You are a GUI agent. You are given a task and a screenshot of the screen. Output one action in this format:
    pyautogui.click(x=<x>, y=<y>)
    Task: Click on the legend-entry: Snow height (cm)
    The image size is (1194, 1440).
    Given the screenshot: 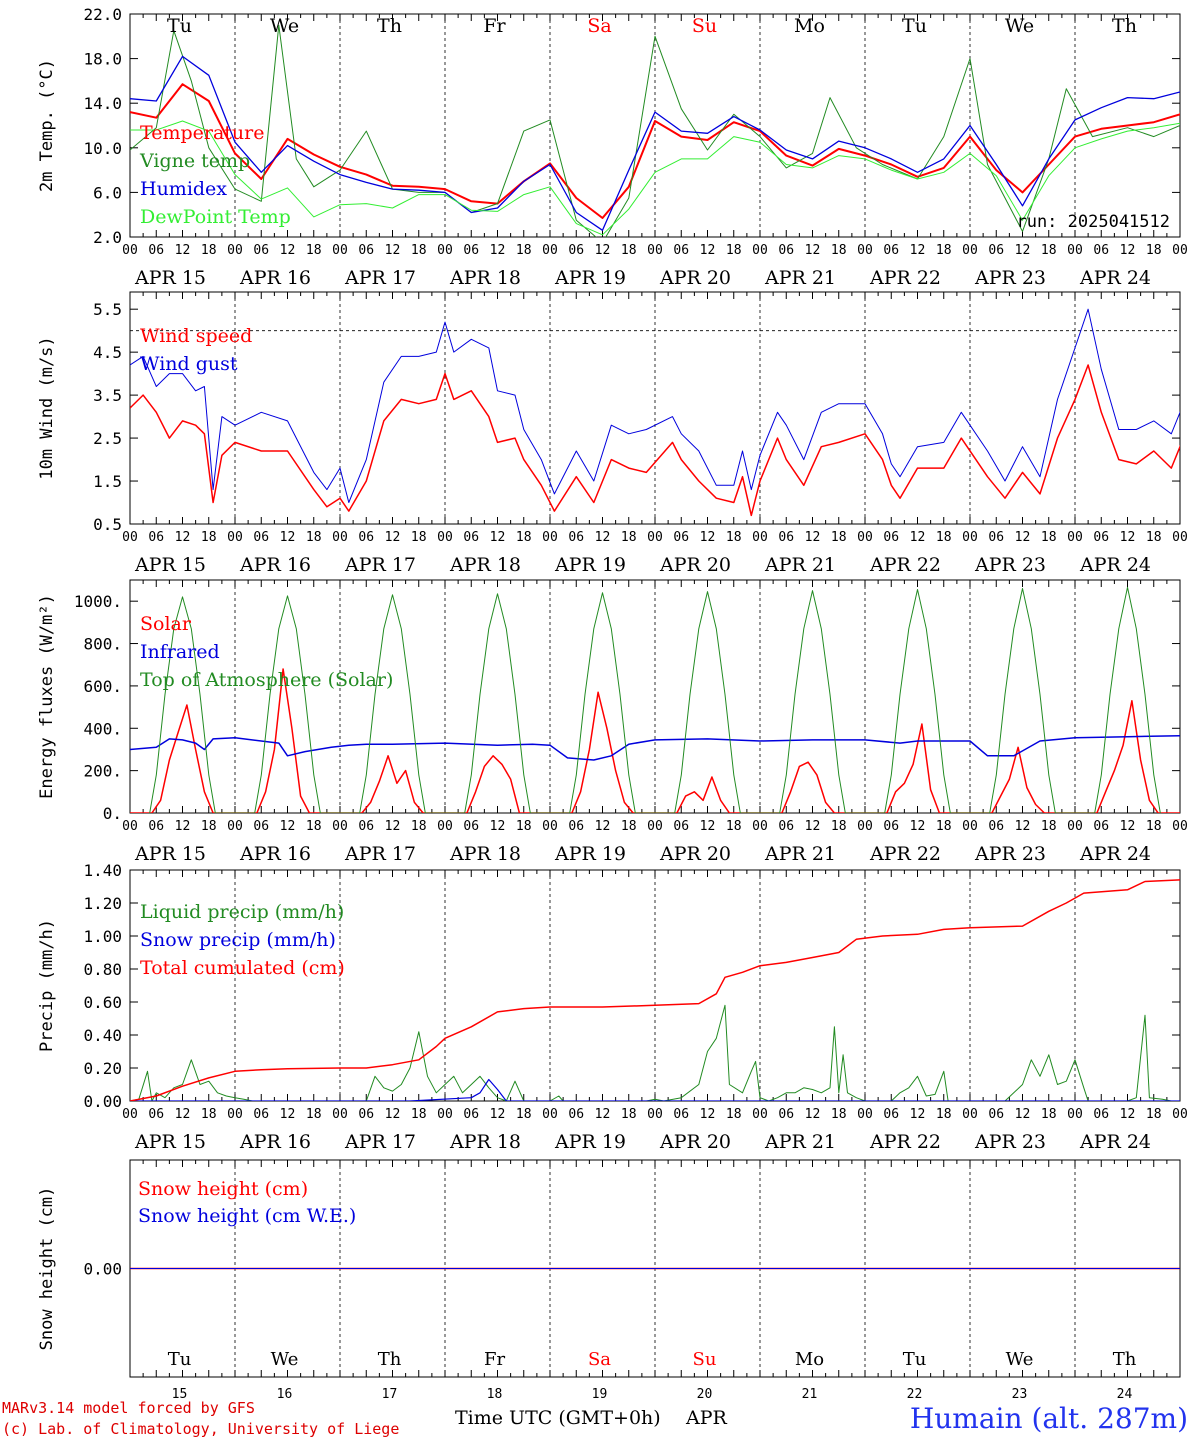 What is the action you would take?
    pyautogui.click(x=223, y=1189)
    